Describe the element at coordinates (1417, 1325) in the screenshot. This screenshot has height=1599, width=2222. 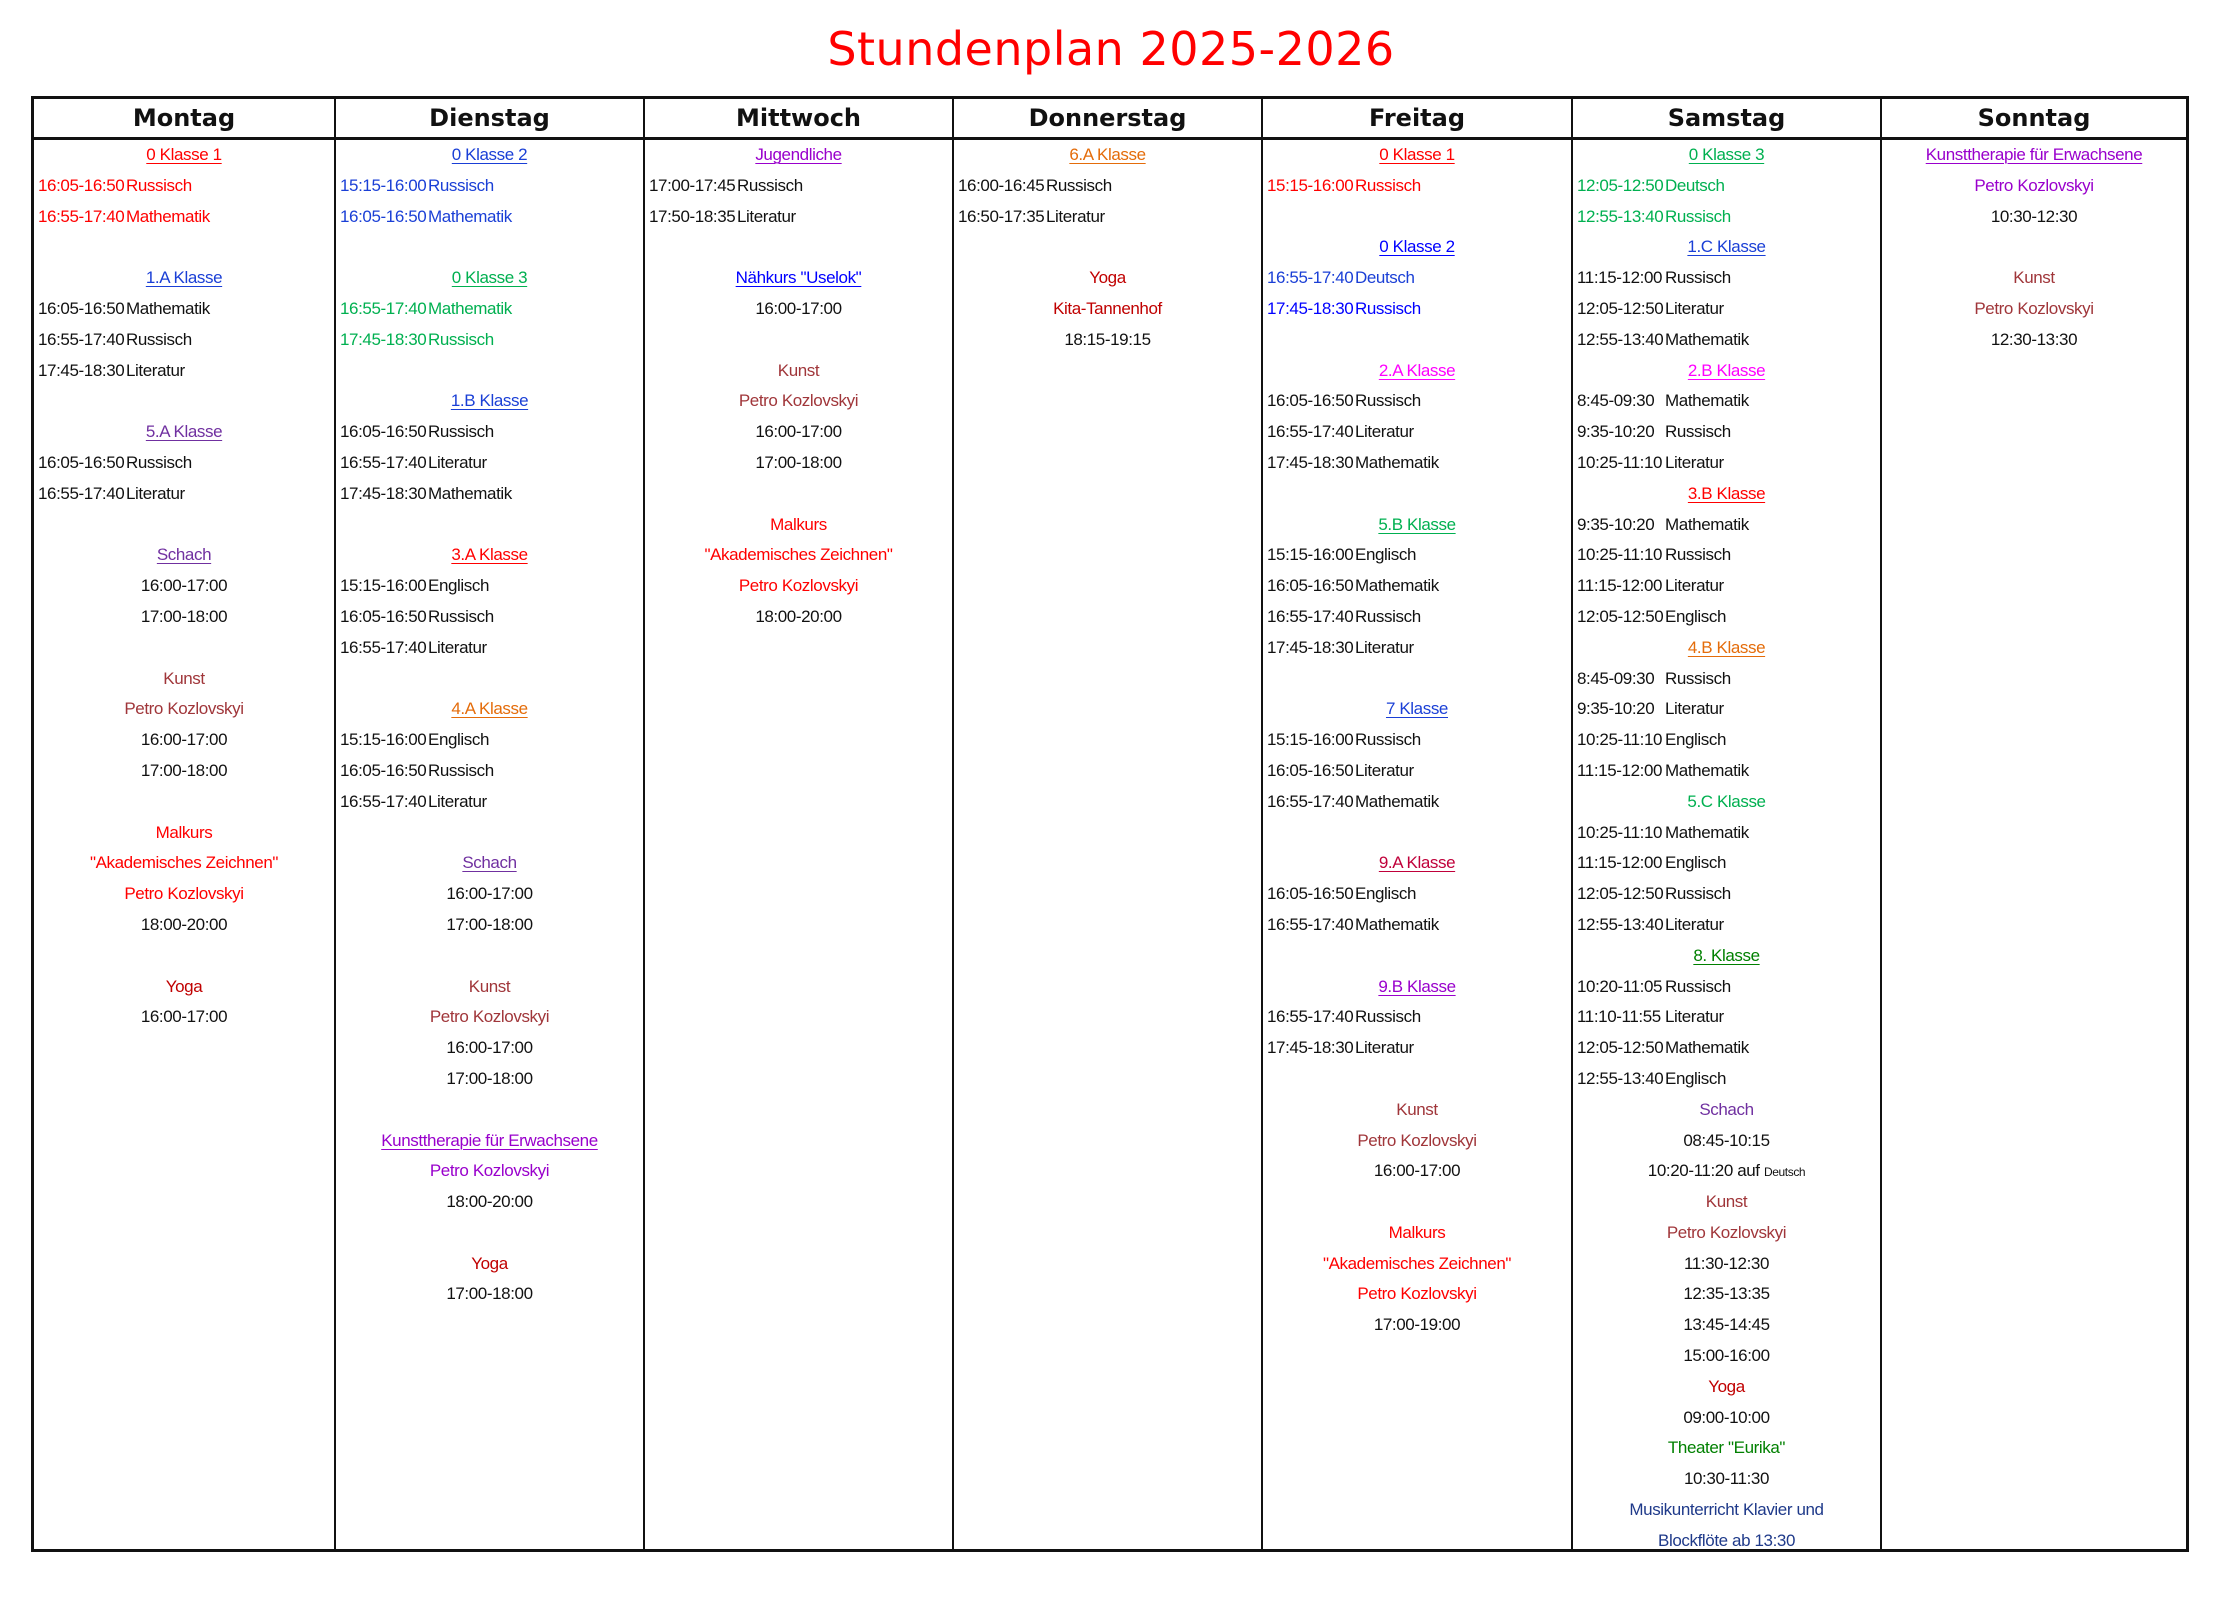
I see `entry-text: 17:00-19:00` at that location.